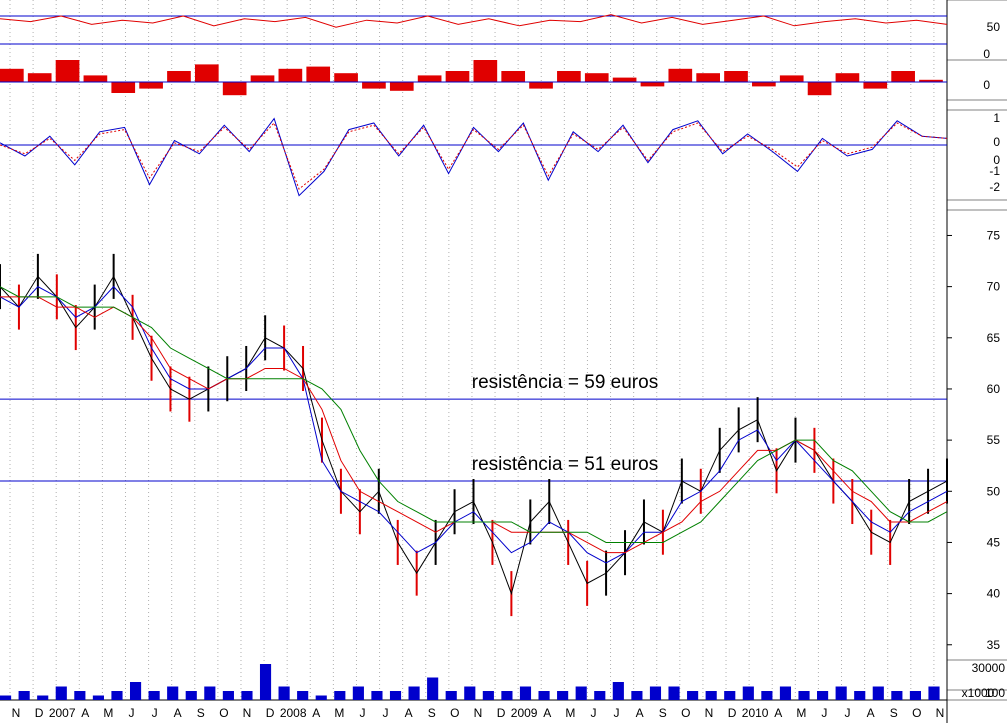 This screenshot has width=1007, height=723. Describe the element at coordinates (978, 693) in the screenshot. I see `volume-unit-label: x1000` at that location.